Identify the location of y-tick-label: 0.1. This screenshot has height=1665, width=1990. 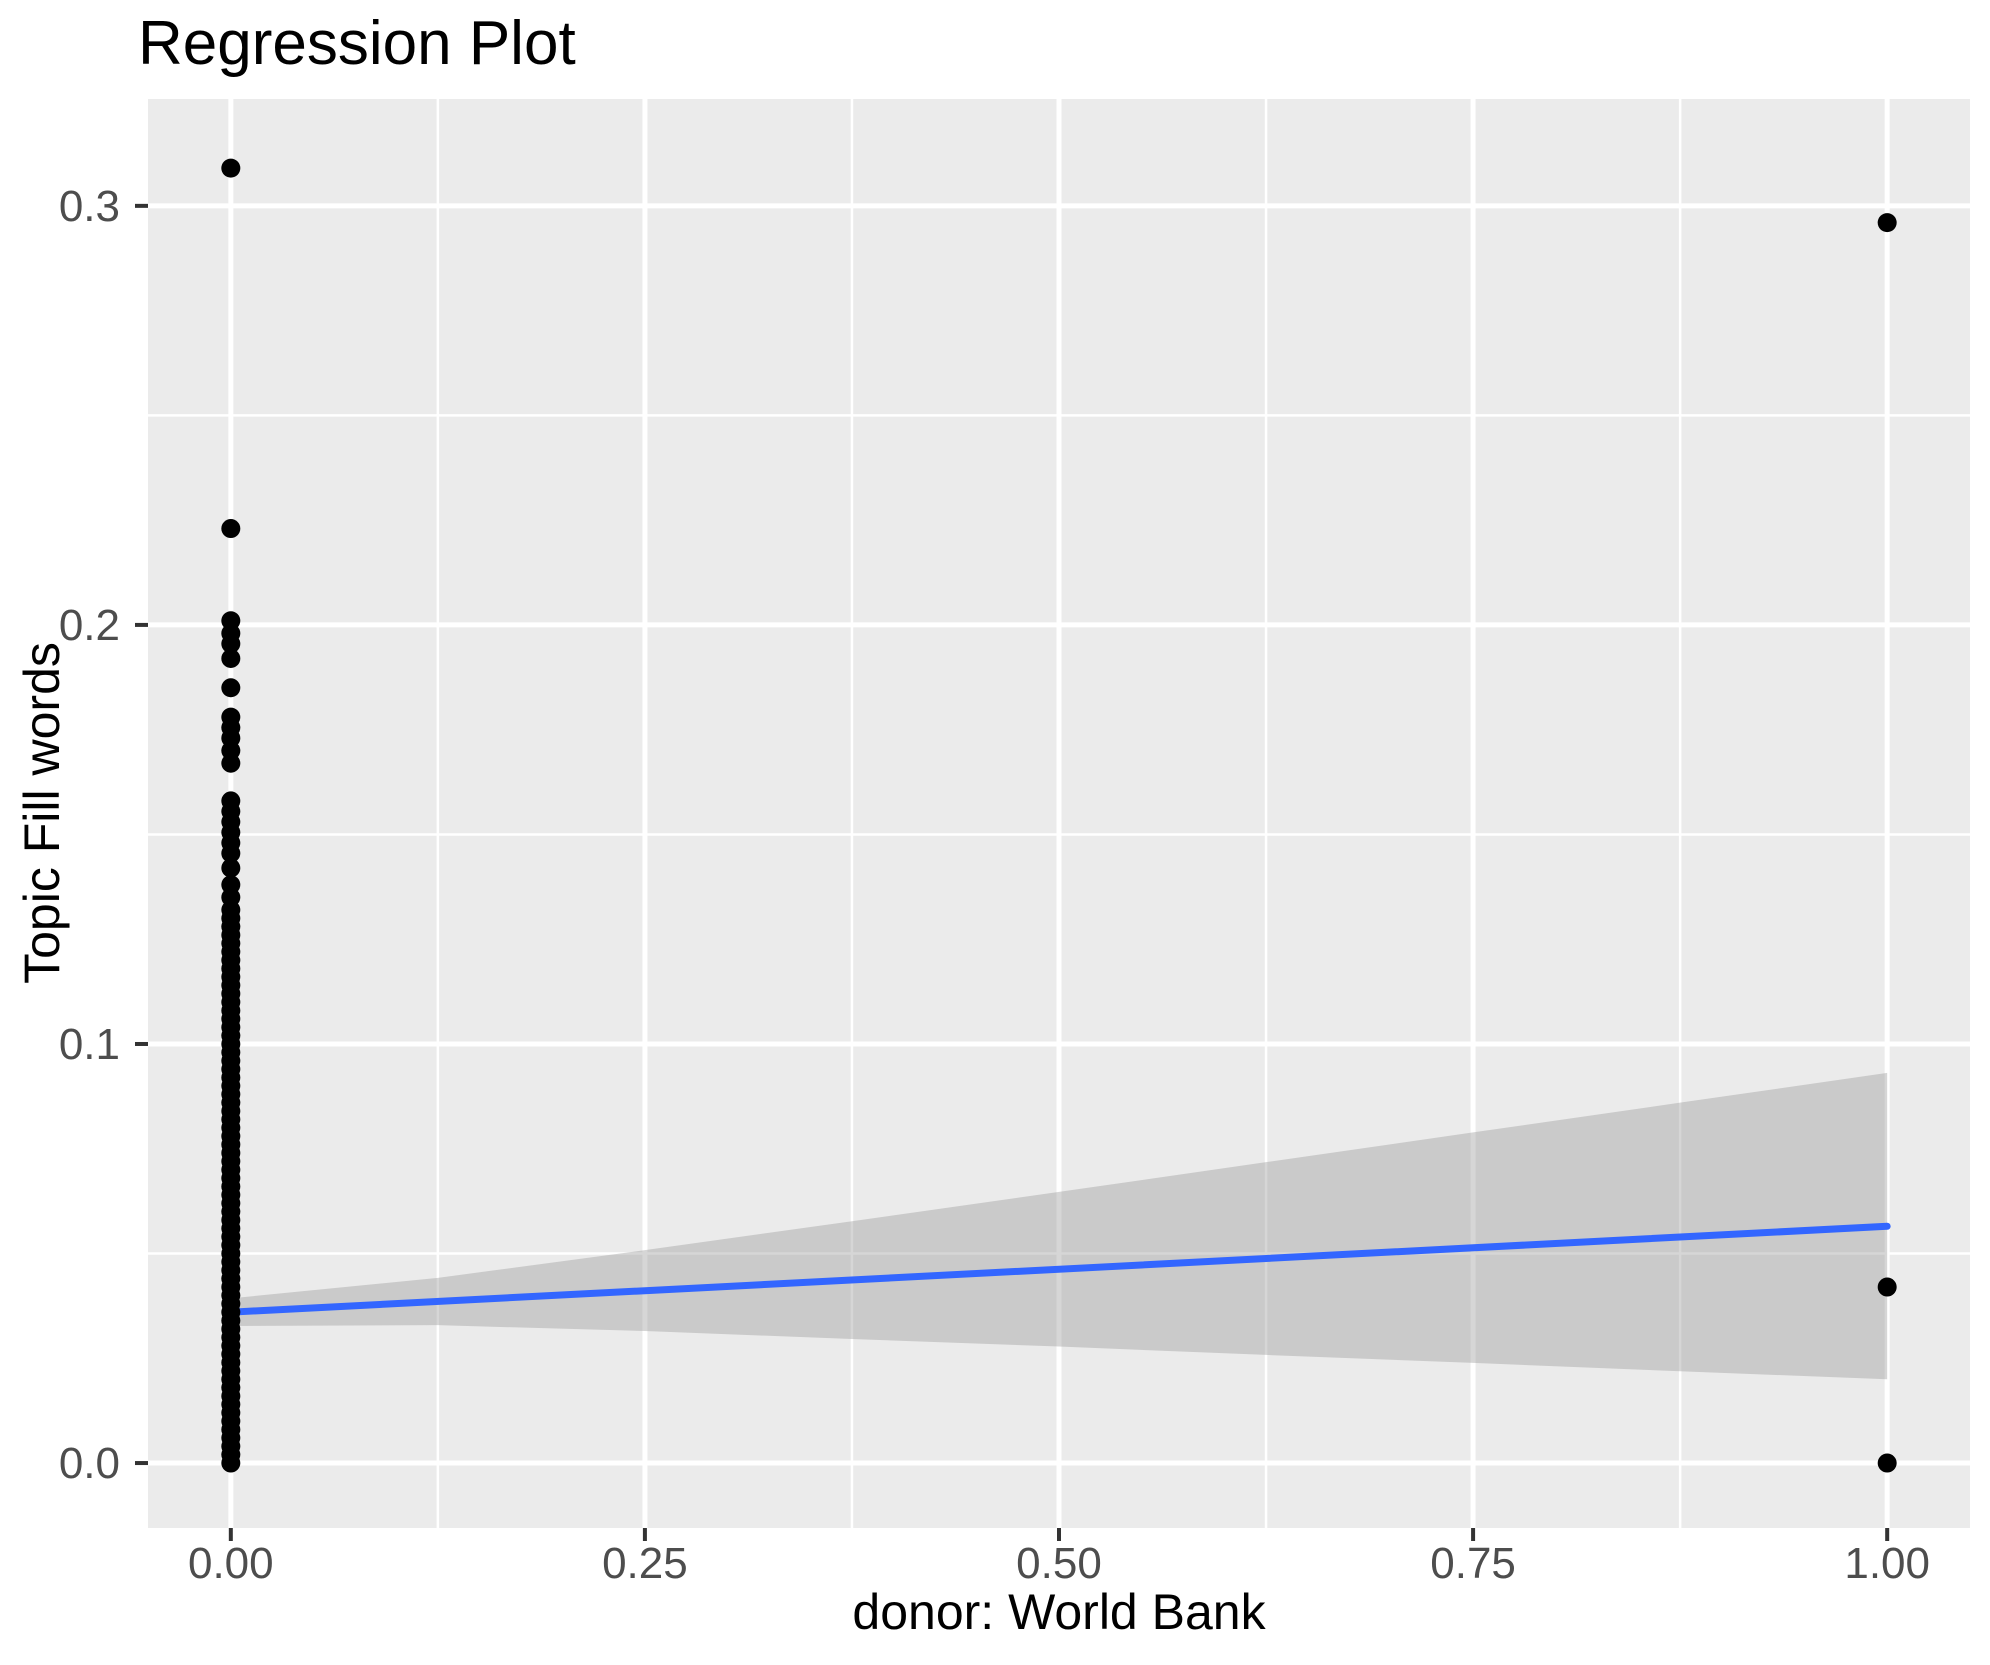
(89, 1044).